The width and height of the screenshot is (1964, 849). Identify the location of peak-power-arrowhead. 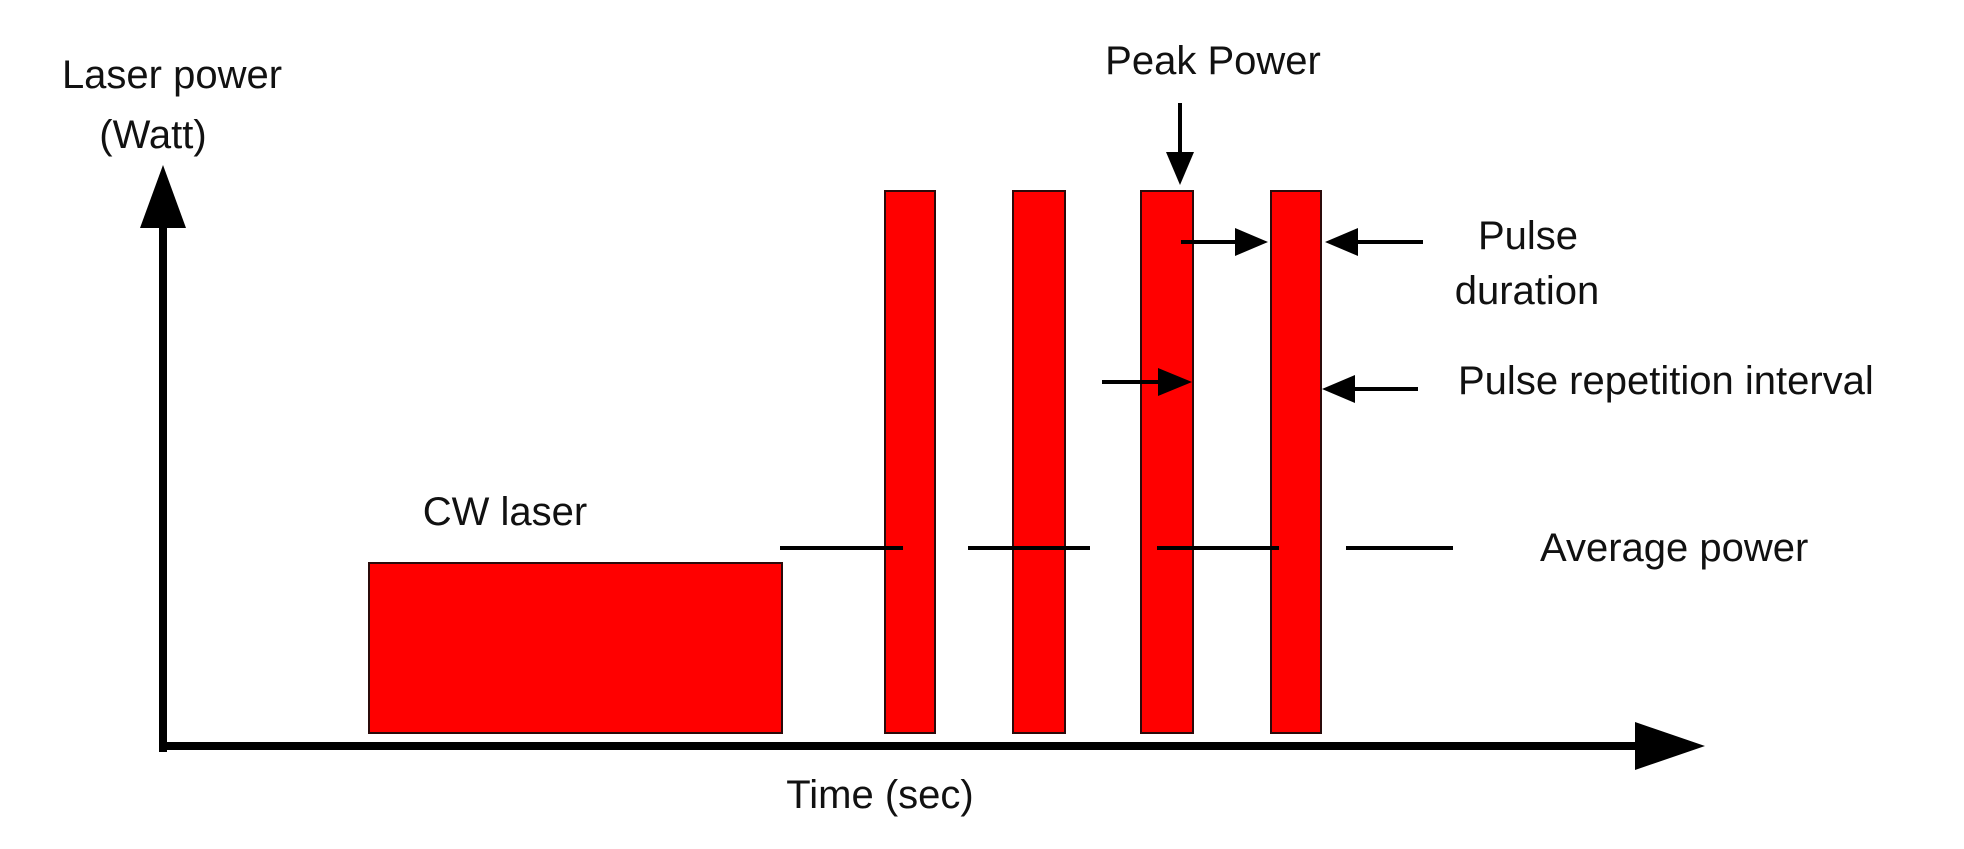
(1180, 168).